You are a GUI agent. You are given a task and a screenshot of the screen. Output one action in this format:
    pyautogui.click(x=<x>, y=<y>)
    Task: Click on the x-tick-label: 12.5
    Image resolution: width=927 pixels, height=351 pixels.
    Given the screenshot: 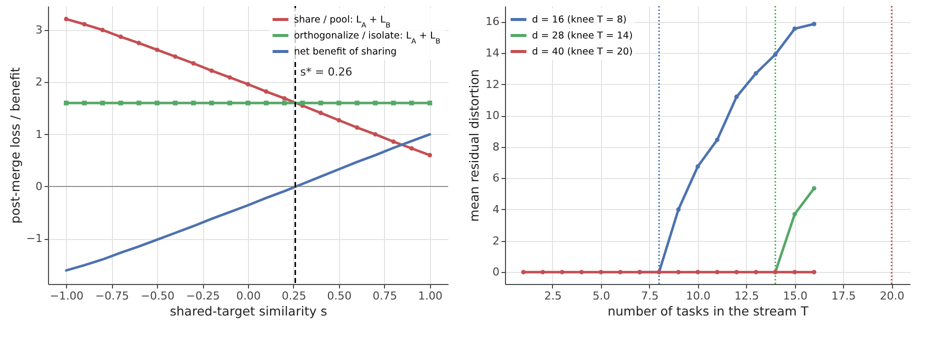 What is the action you would take?
    pyautogui.click(x=747, y=296)
    